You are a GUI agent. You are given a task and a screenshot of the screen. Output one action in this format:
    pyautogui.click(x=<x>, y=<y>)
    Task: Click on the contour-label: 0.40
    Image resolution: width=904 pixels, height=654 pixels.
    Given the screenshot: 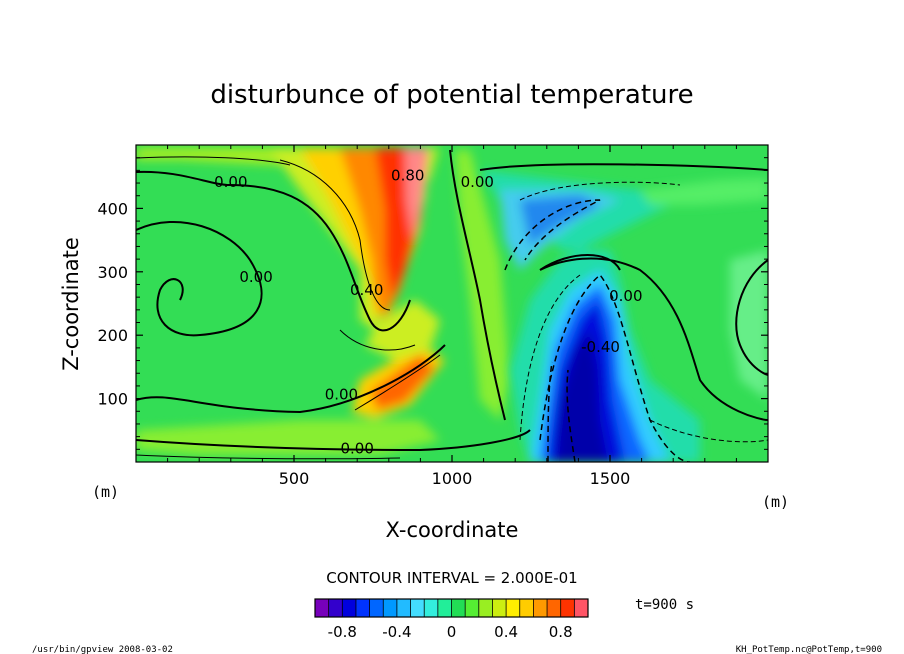 What is the action you would take?
    pyautogui.click(x=366, y=290)
    